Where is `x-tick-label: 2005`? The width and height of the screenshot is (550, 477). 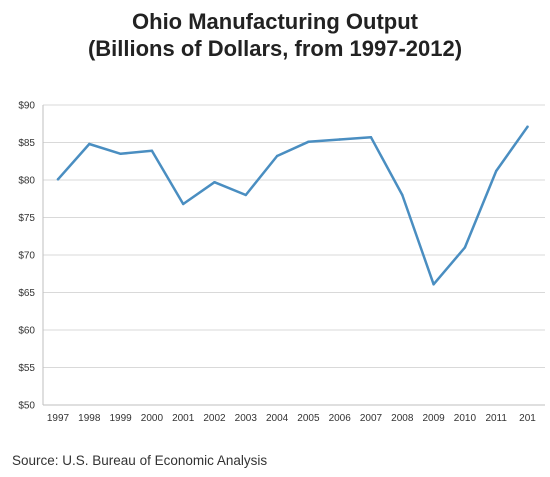 x-tick-label: 2005 is located at coordinates (308, 418).